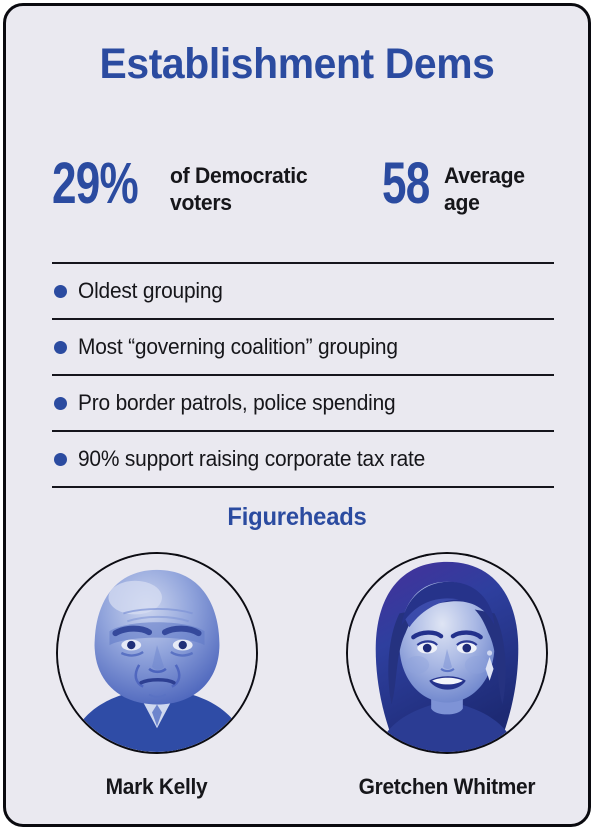  What do you see at coordinates (297, 64) in the screenshot?
I see `page-title: Establishment Dems` at bounding box center [297, 64].